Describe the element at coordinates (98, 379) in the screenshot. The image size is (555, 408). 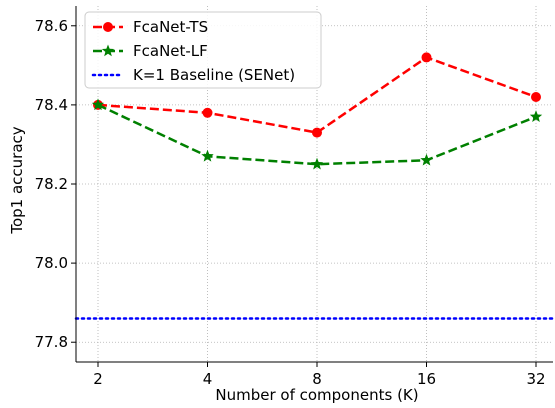
I see `x-tick-label: 2` at that location.